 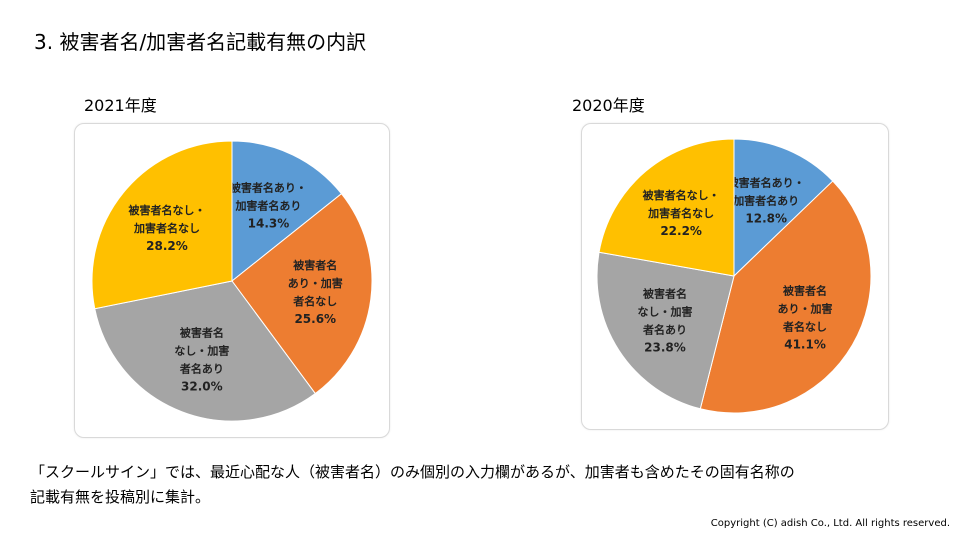 I want to click on pie-2020-slice-label-3: 被害者名なし・加害者名なし 22.2%, so click(x=681, y=213).